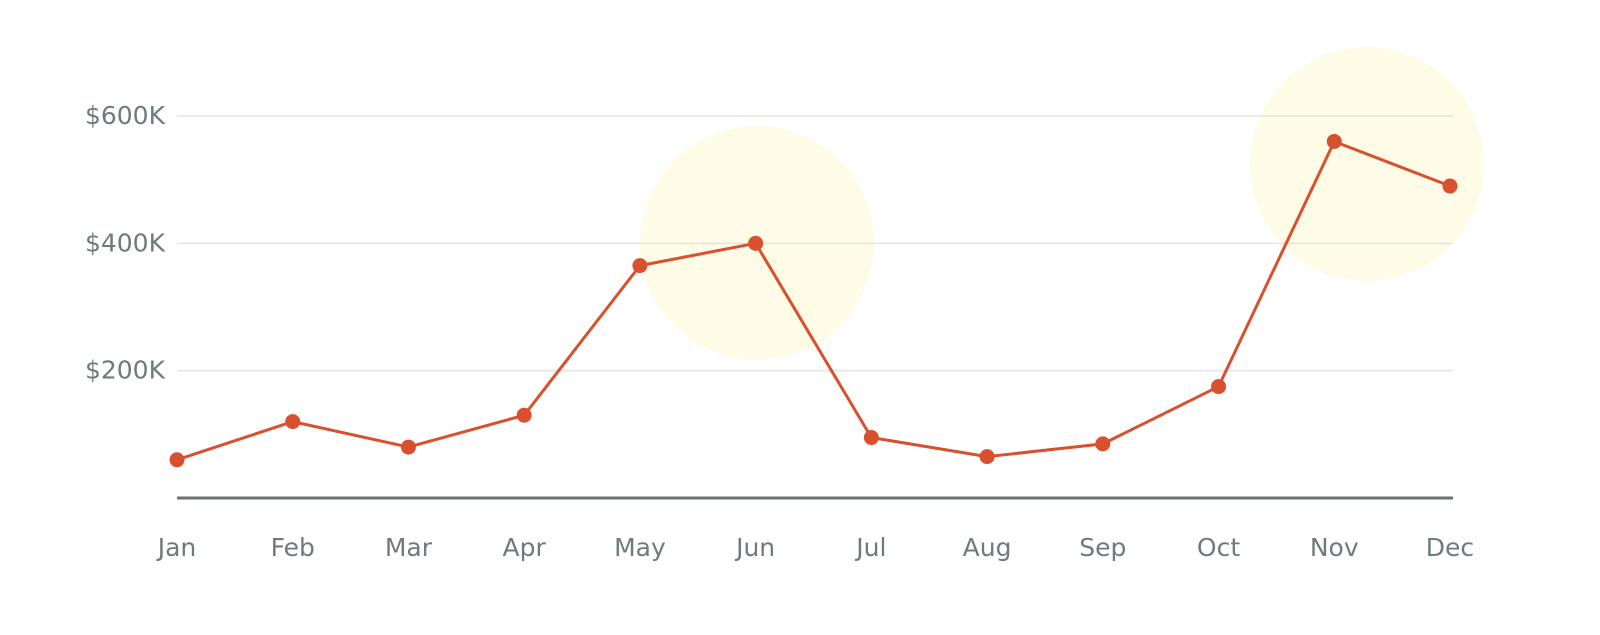 The image size is (1600, 635). What do you see at coordinates (125, 242) in the screenshot?
I see `y-tick-label: $400K` at bounding box center [125, 242].